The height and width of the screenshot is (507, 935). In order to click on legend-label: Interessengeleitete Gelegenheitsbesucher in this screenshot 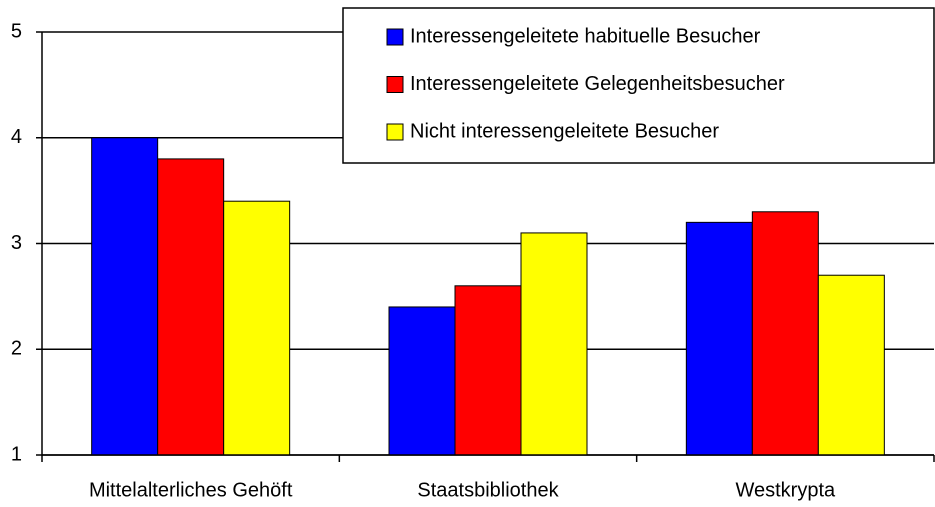, I will do `click(597, 84)`.